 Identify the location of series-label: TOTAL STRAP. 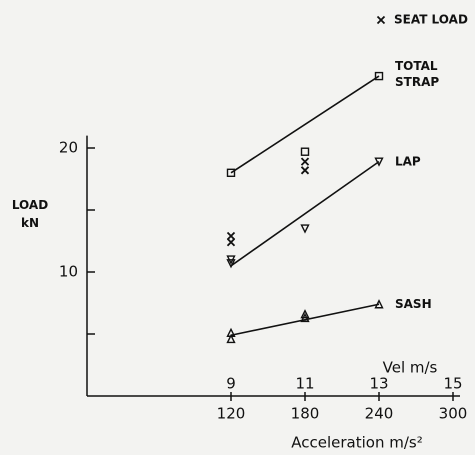
(417, 74).